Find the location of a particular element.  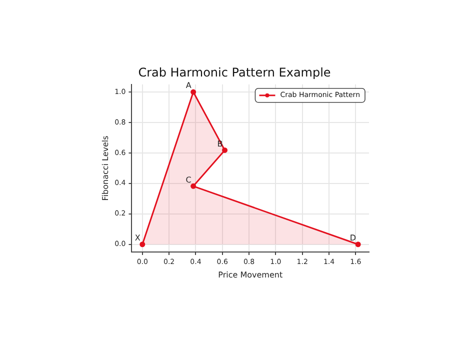

annotation: D is located at coordinates (353, 237).